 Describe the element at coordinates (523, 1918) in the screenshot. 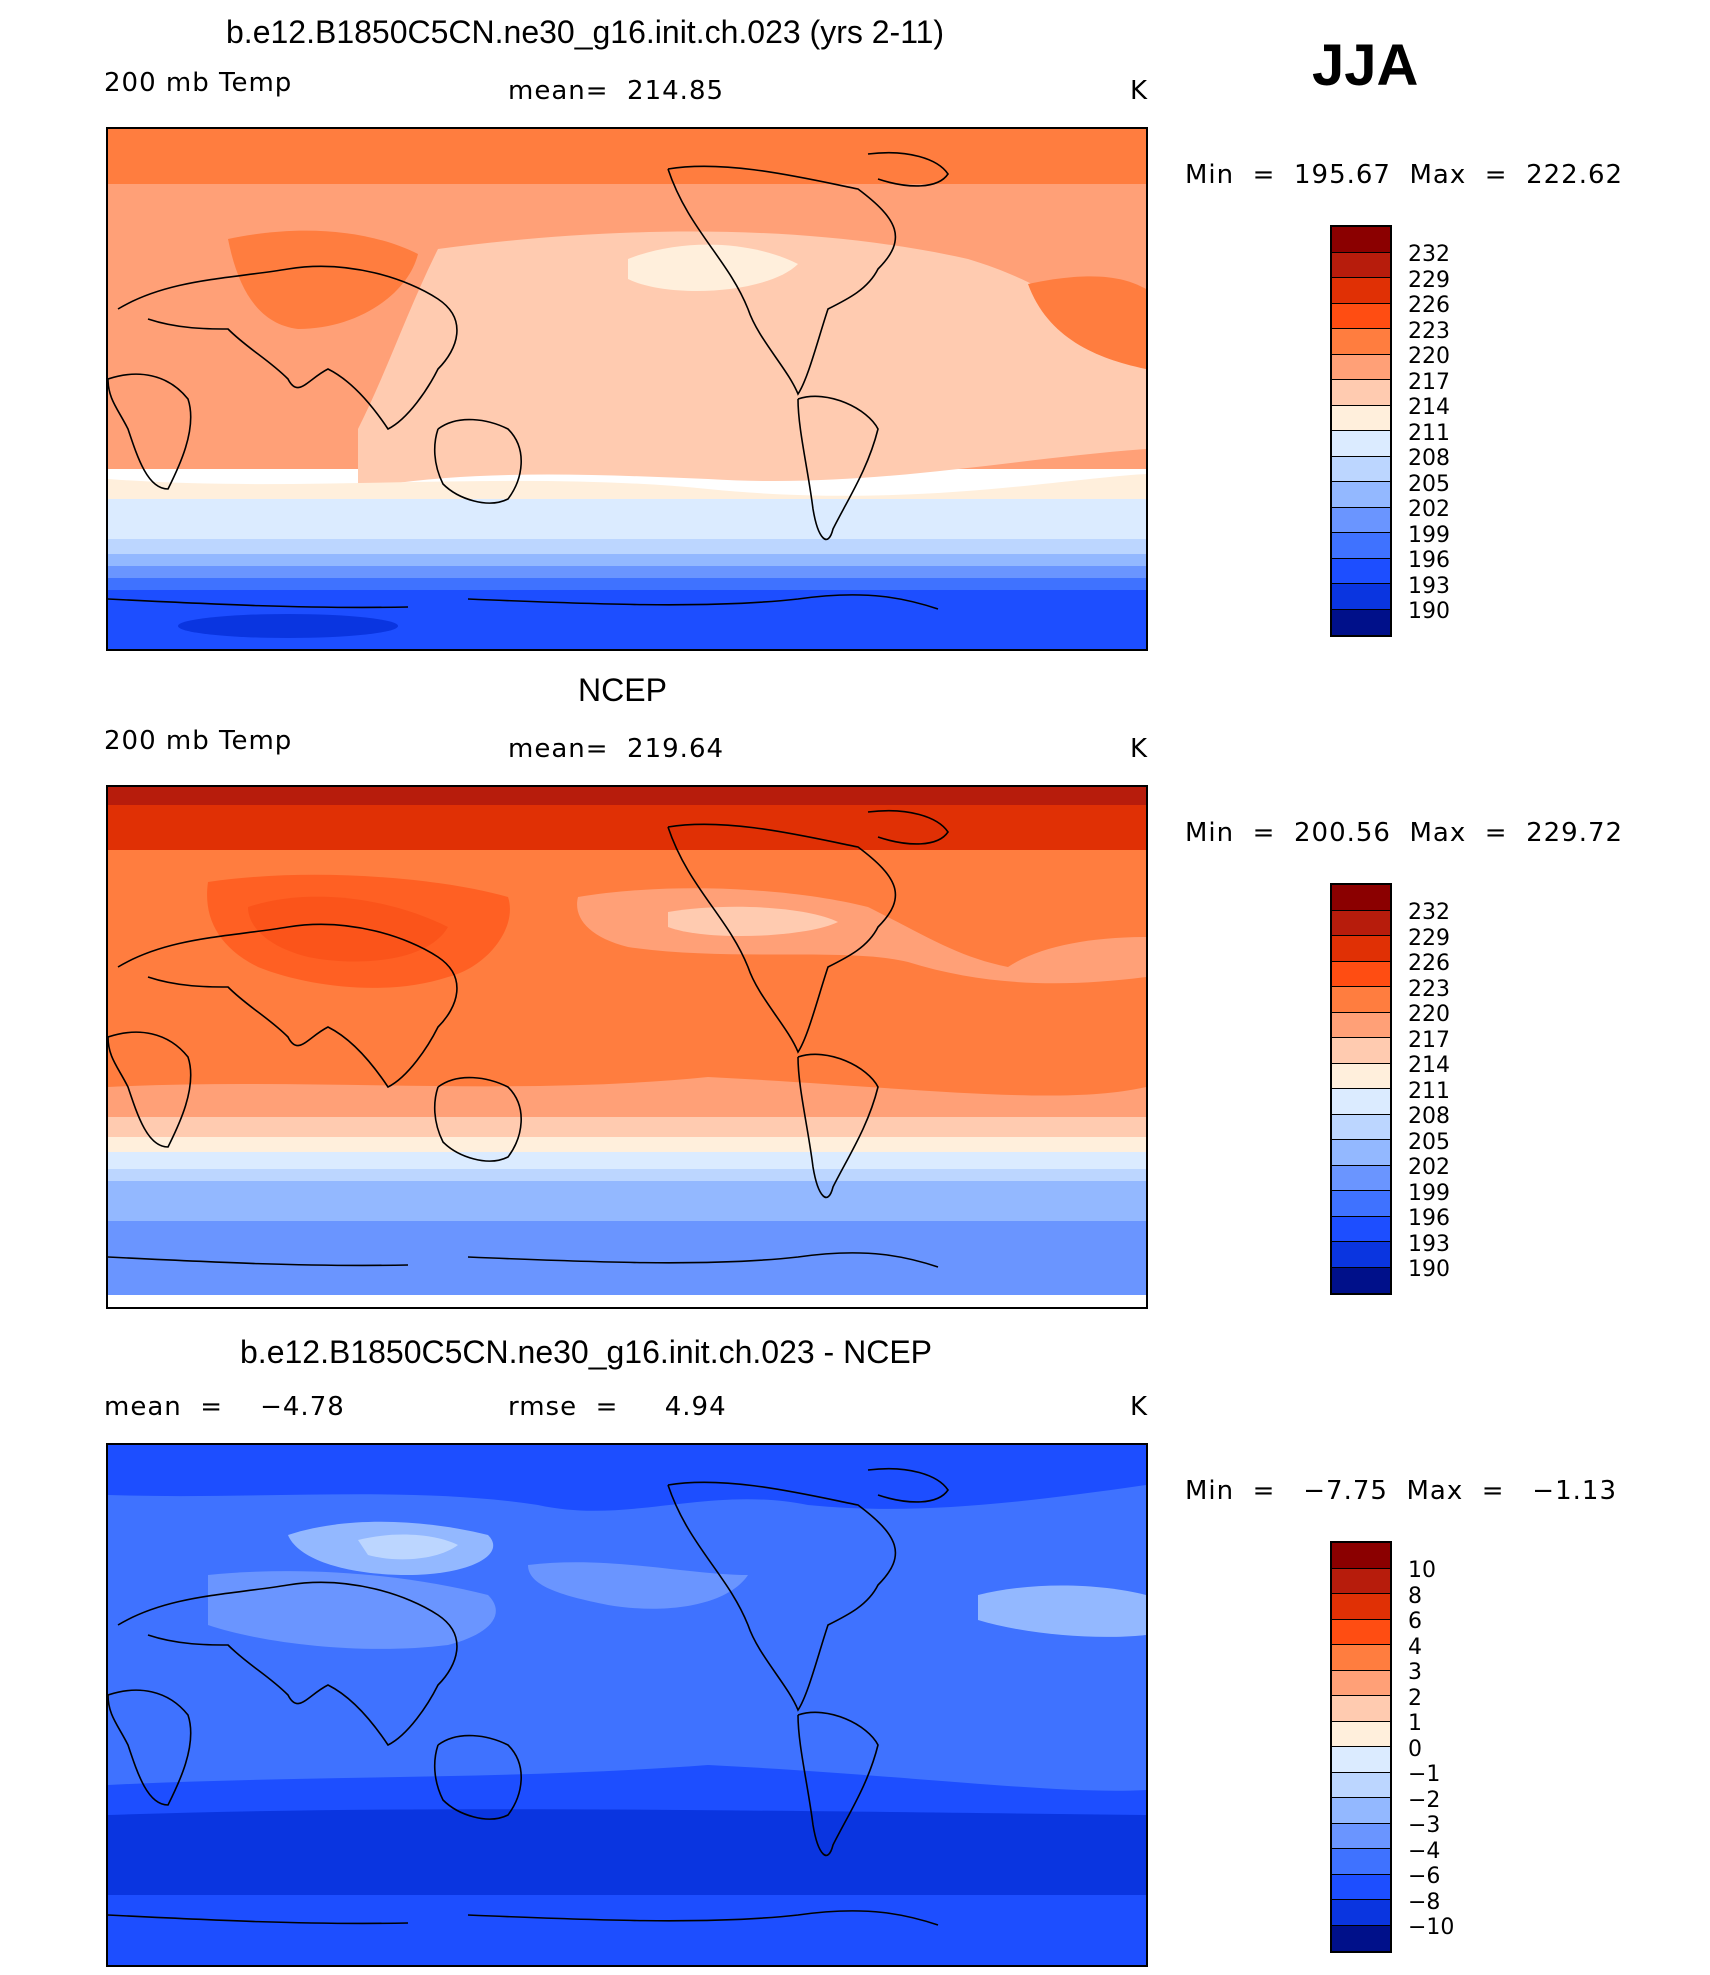

I see `p3-coast-antarctica` at that location.